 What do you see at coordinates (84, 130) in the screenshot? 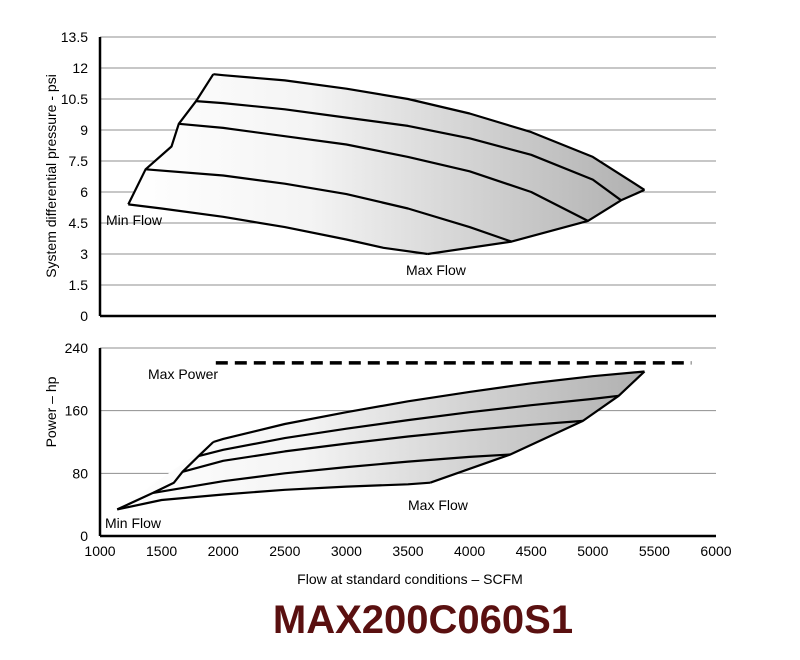
I see `pressure-y-tick-label: 9` at bounding box center [84, 130].